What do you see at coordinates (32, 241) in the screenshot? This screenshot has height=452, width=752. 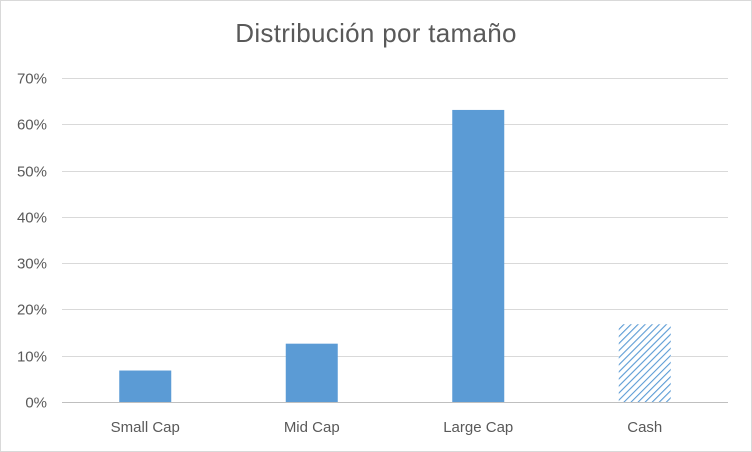 I see `y-axis: 0% 10% 20% 30% 40% 50% 60% 70%` at bounding box center [32, 241].